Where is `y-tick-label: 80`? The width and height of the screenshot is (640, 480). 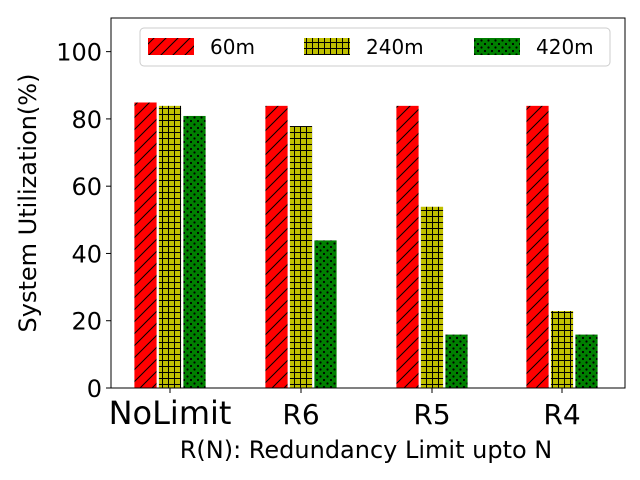 y-tick-label: 80 is located at coordinates (86, 120).